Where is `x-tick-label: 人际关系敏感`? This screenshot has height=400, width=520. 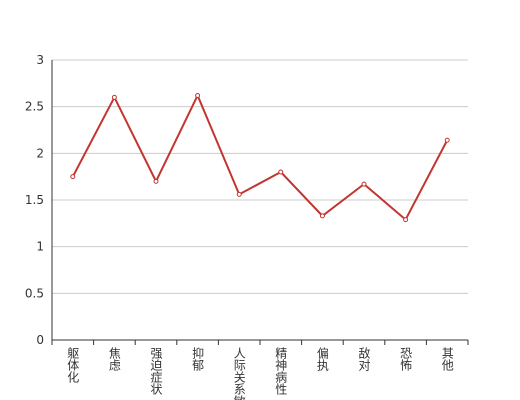 x-tick-label: 人际关系敏感 is located at coordinates (239, 373).